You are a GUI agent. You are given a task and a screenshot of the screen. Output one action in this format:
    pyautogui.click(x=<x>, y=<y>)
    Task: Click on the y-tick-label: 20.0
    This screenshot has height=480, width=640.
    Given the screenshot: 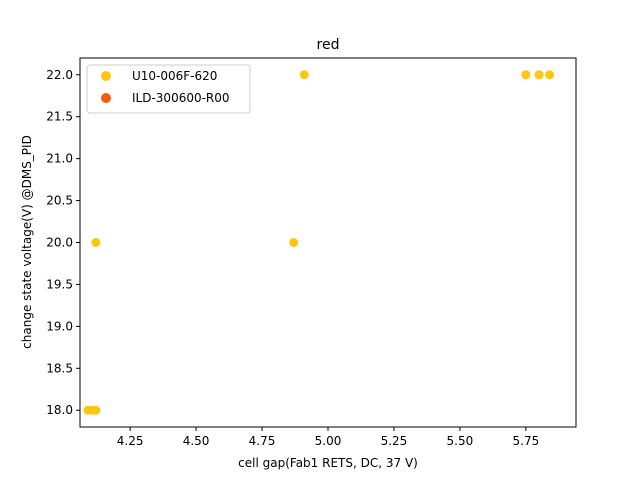 What is the action you would take?
    pyautogui.click(x=59, y=243)
    